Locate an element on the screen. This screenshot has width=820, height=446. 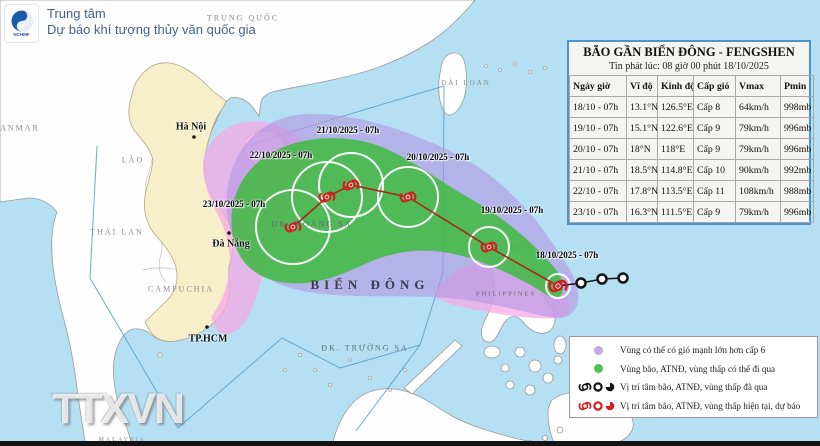
legend-item: Vùng bão, ATNĐ, vùng thấp có thể đi qua is located at coordinates (694, 369).